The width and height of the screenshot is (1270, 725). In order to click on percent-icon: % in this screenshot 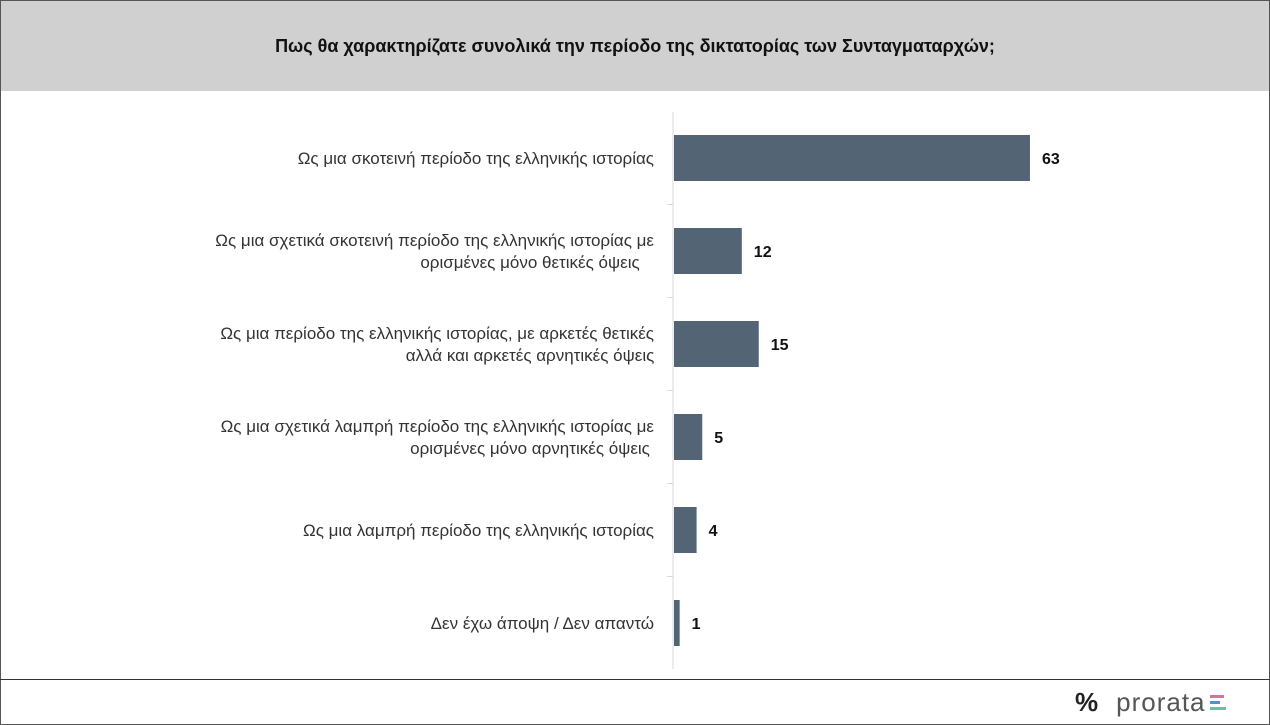, I will do `click(1087, 701)`.